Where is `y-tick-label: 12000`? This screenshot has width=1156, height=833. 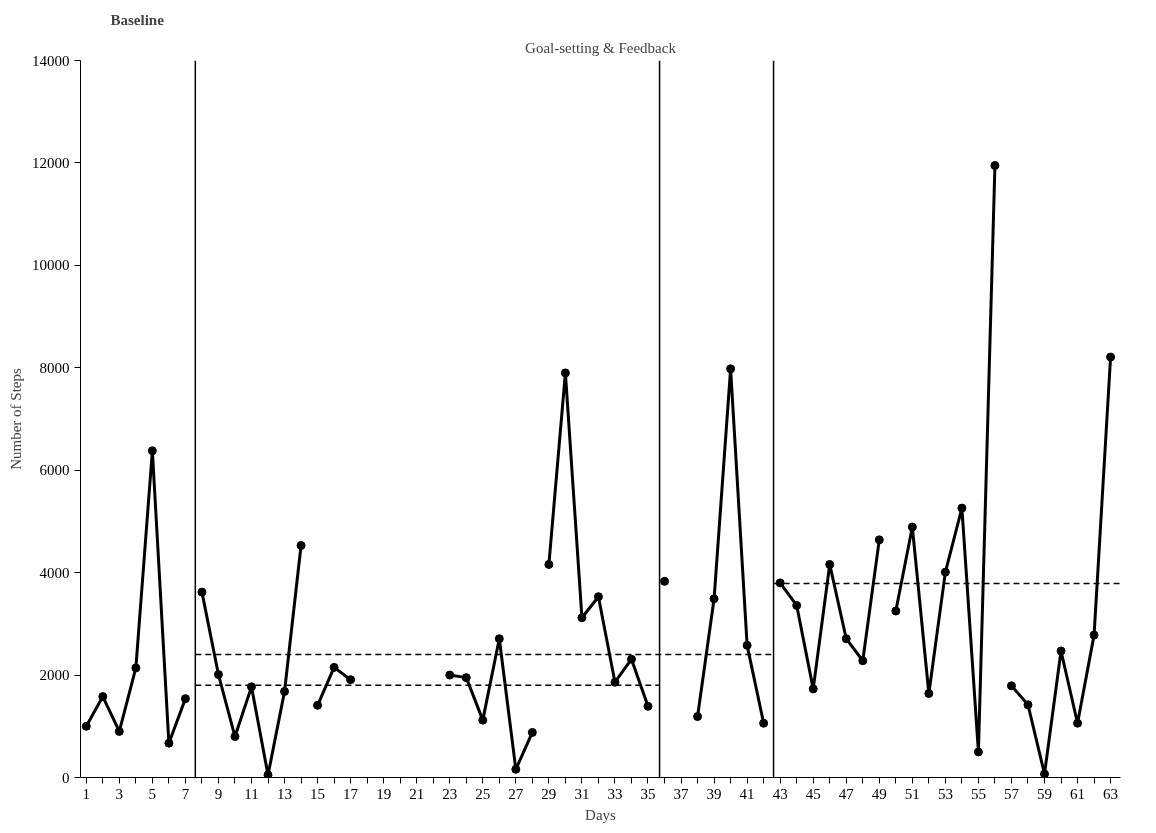
y-tick-label: 12000 is located at coordinates (51, 162).